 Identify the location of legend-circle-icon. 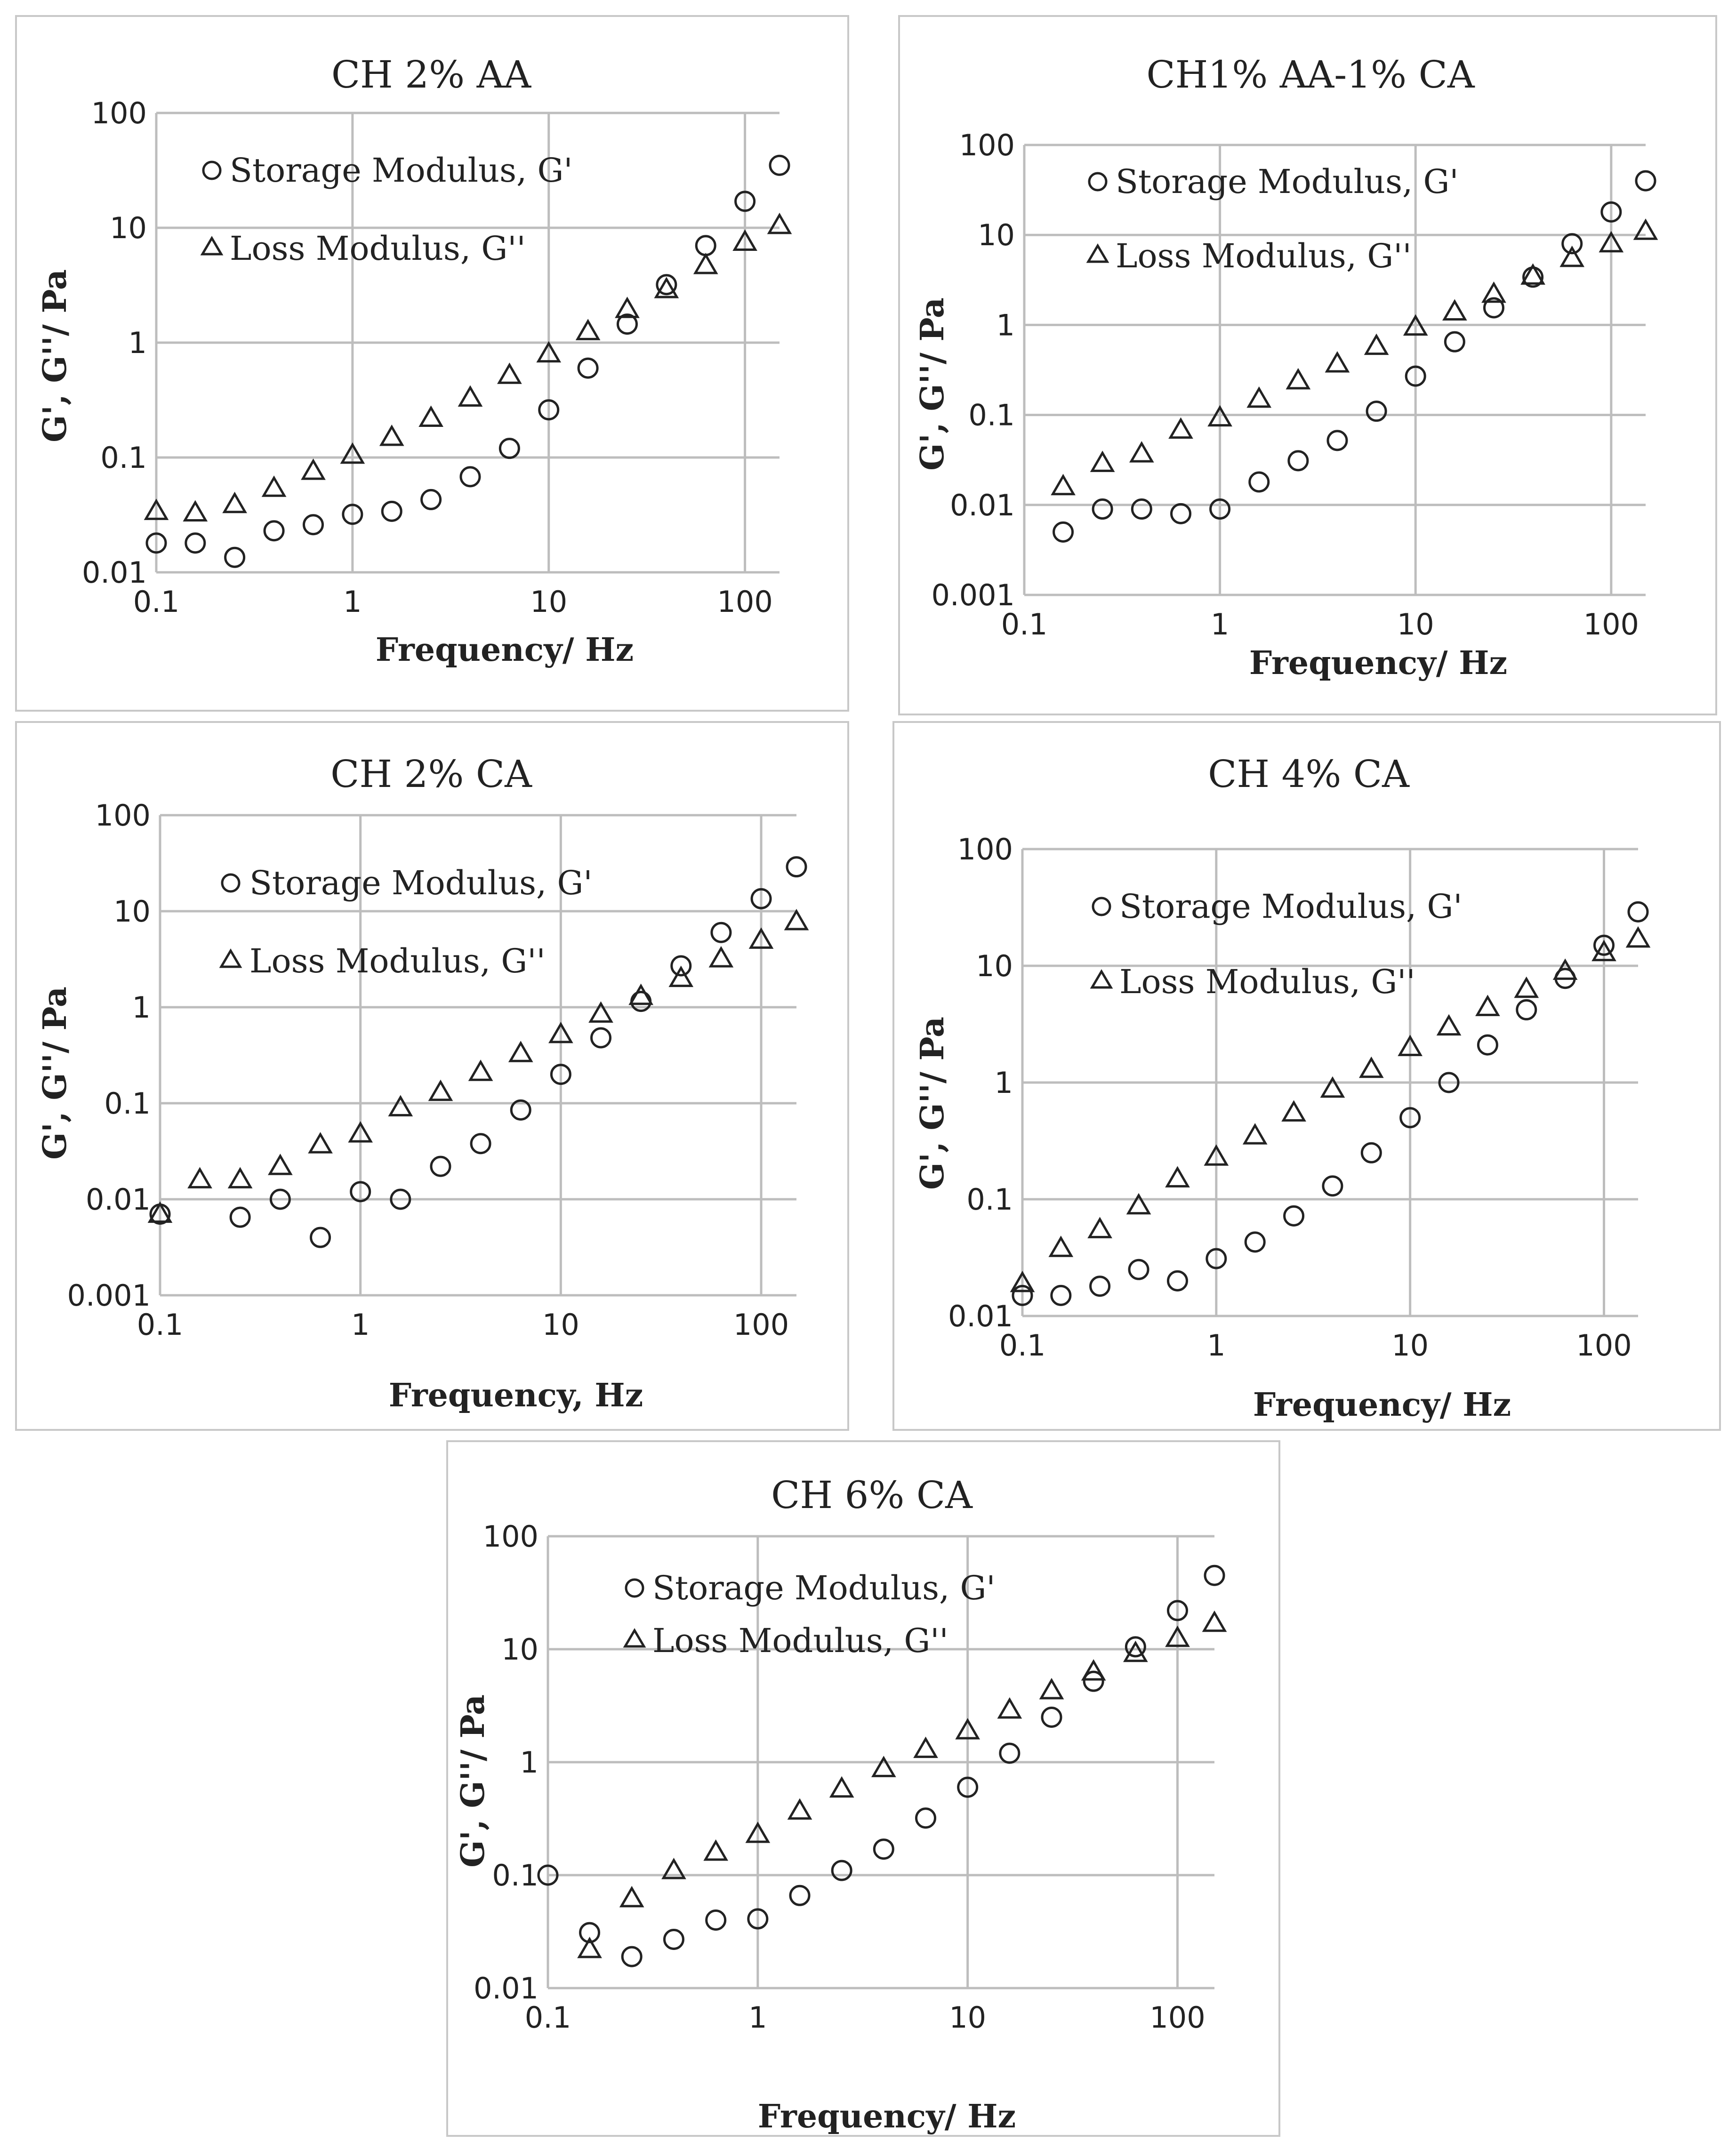
(1098, 182).